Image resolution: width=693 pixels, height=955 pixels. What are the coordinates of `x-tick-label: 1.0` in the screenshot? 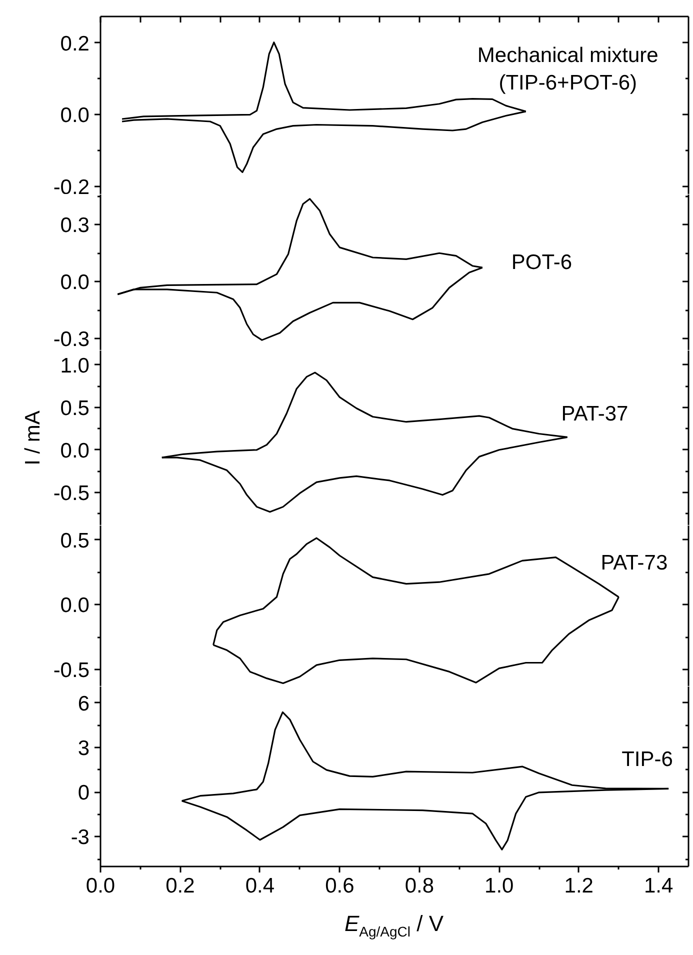 It's located at (499, 886).